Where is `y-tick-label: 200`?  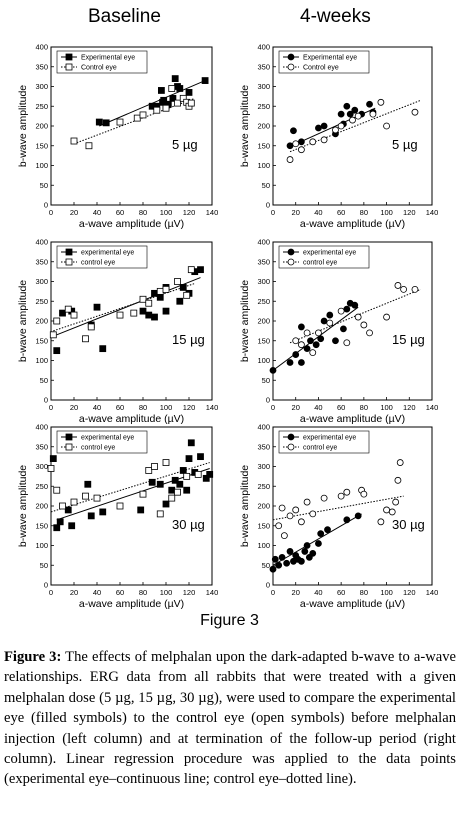 y-tick-label: 200 is located at coordinates (41, 506).